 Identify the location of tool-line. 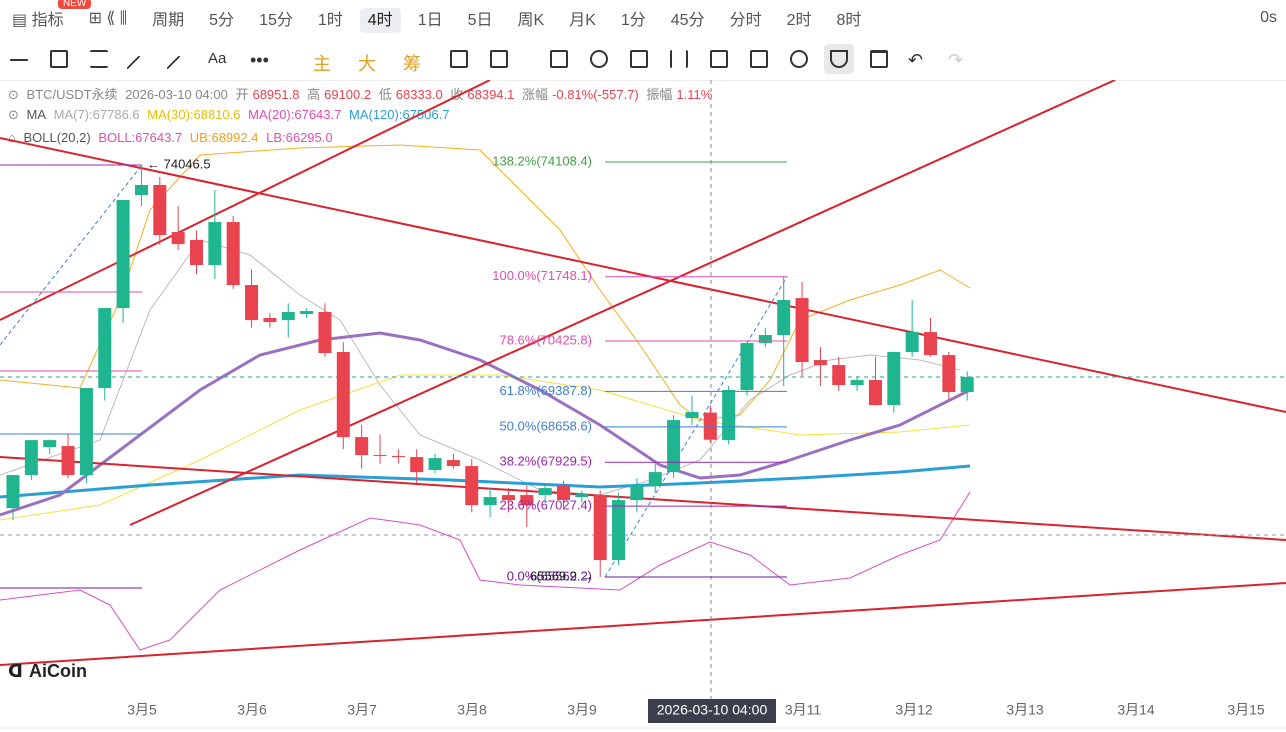
(19, 60).